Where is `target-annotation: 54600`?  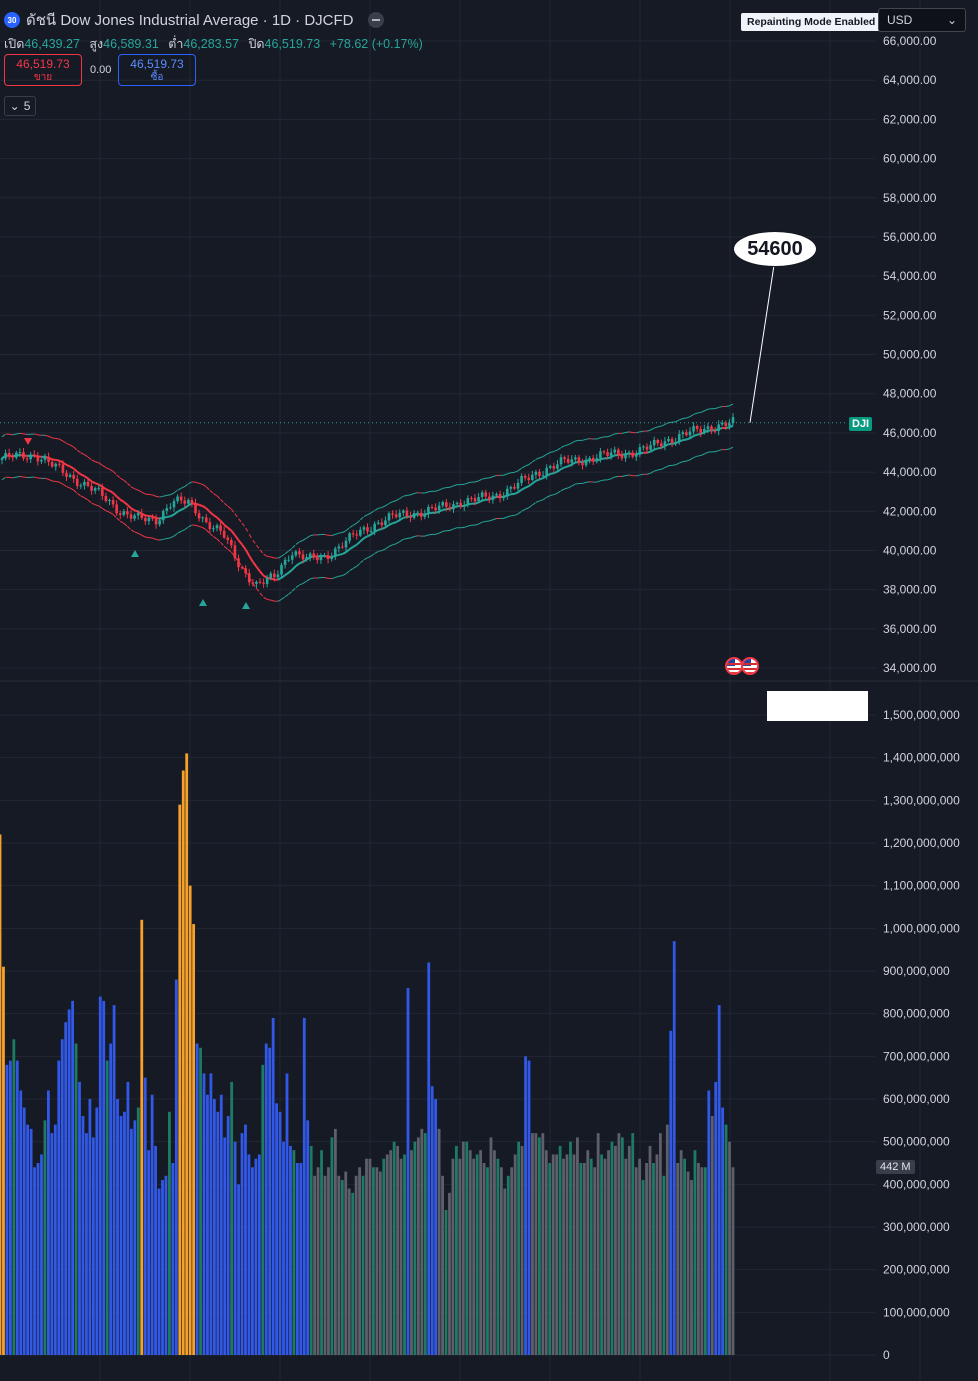 target-annotation: 54600 is located at coordinates (775, 249).